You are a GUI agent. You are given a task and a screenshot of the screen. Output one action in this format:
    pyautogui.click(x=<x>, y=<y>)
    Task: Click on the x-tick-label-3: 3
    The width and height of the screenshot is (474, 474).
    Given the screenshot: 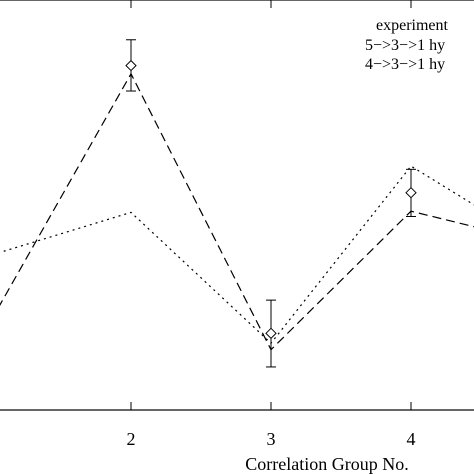 What is the action you would take?
    pyautogui.click(x=271, y=439)
    